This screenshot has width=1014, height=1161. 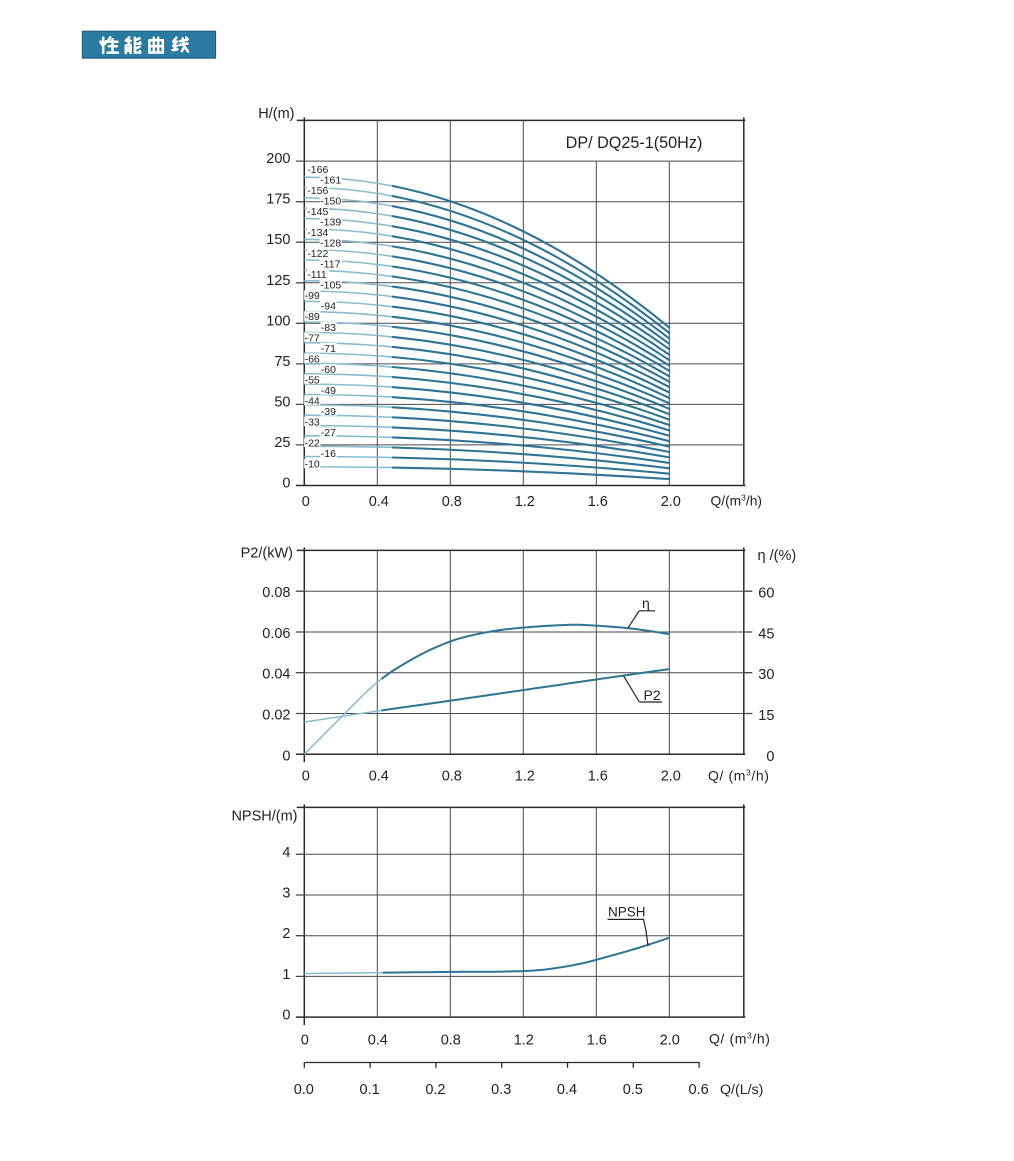 I want to click on svg-text: -27, so click(x=328, y=433).